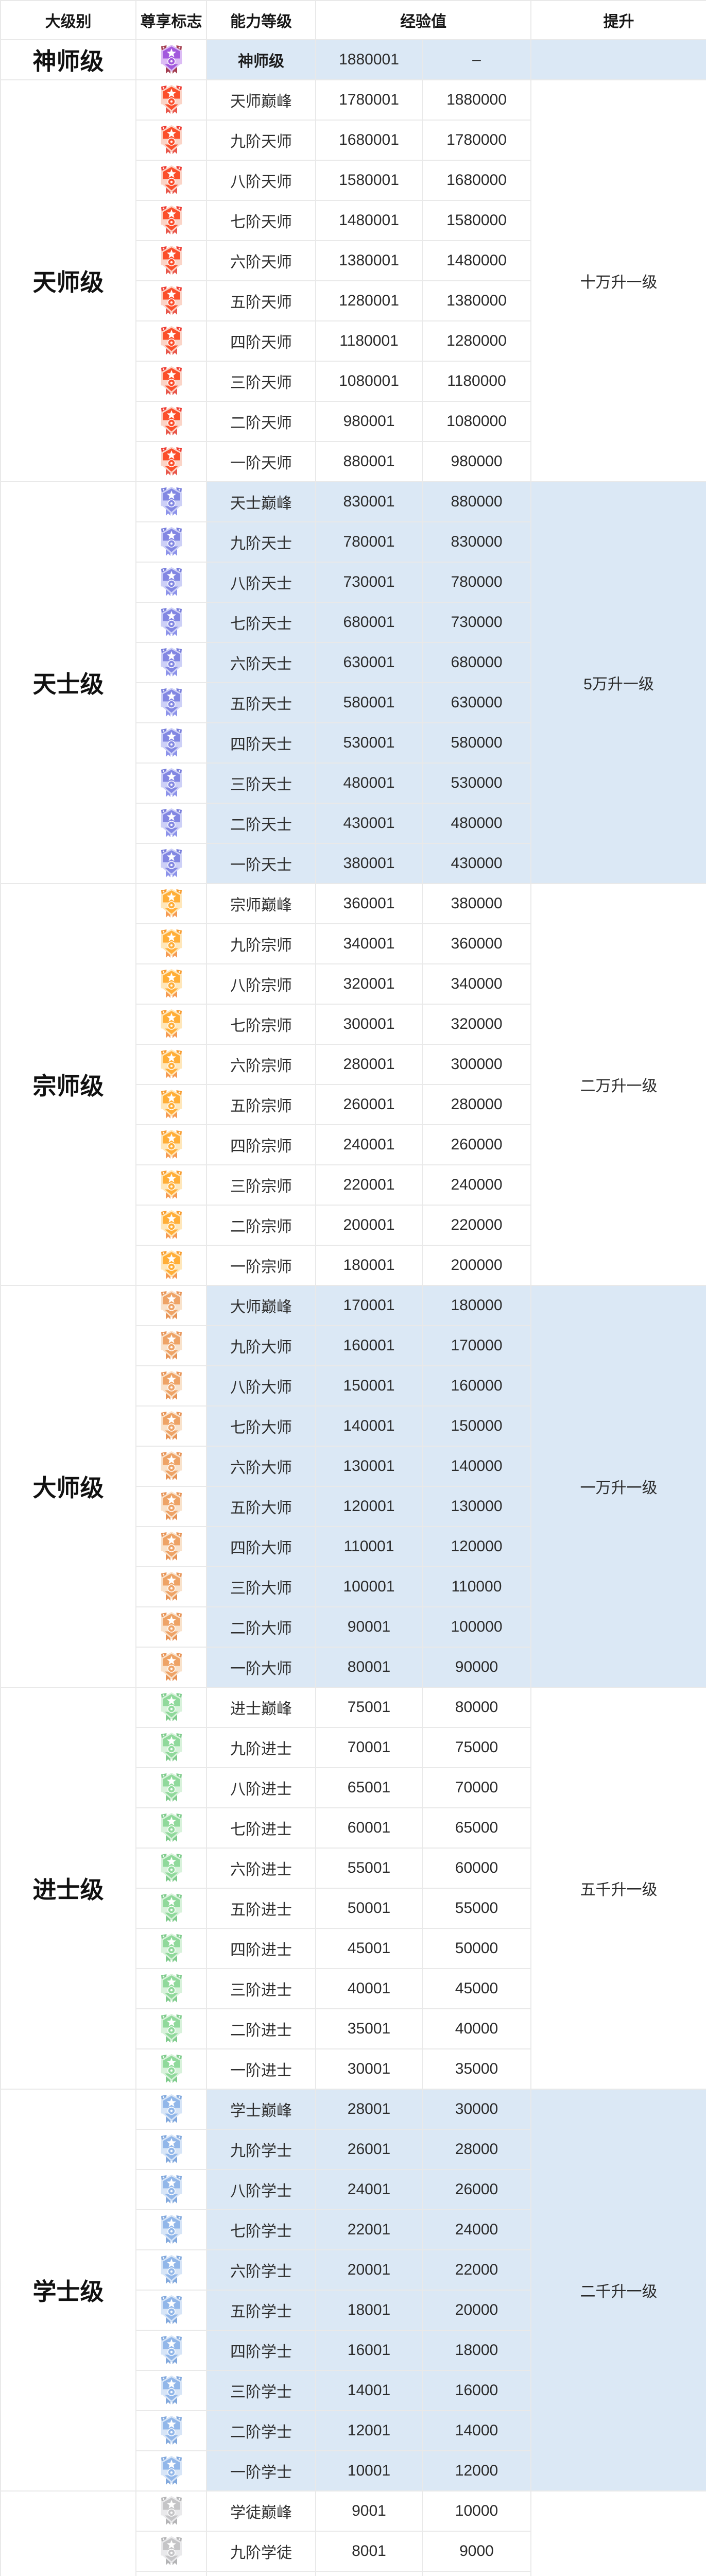  I want to click on exp-min: 880001, so click(369, 461).